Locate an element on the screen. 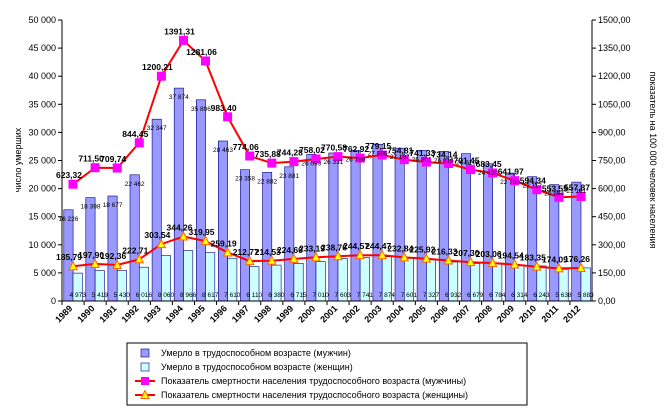 The image size is (665, 412). point-label-women: 259,19 is located at coordinates (224, 243).